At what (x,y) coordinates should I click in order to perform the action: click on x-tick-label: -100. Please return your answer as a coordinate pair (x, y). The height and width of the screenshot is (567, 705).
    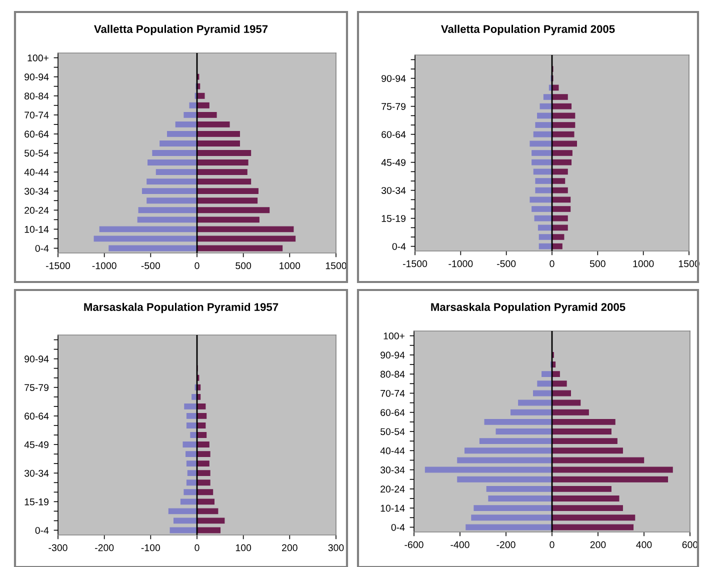
    Looking at the image, I should click on (150, 548).